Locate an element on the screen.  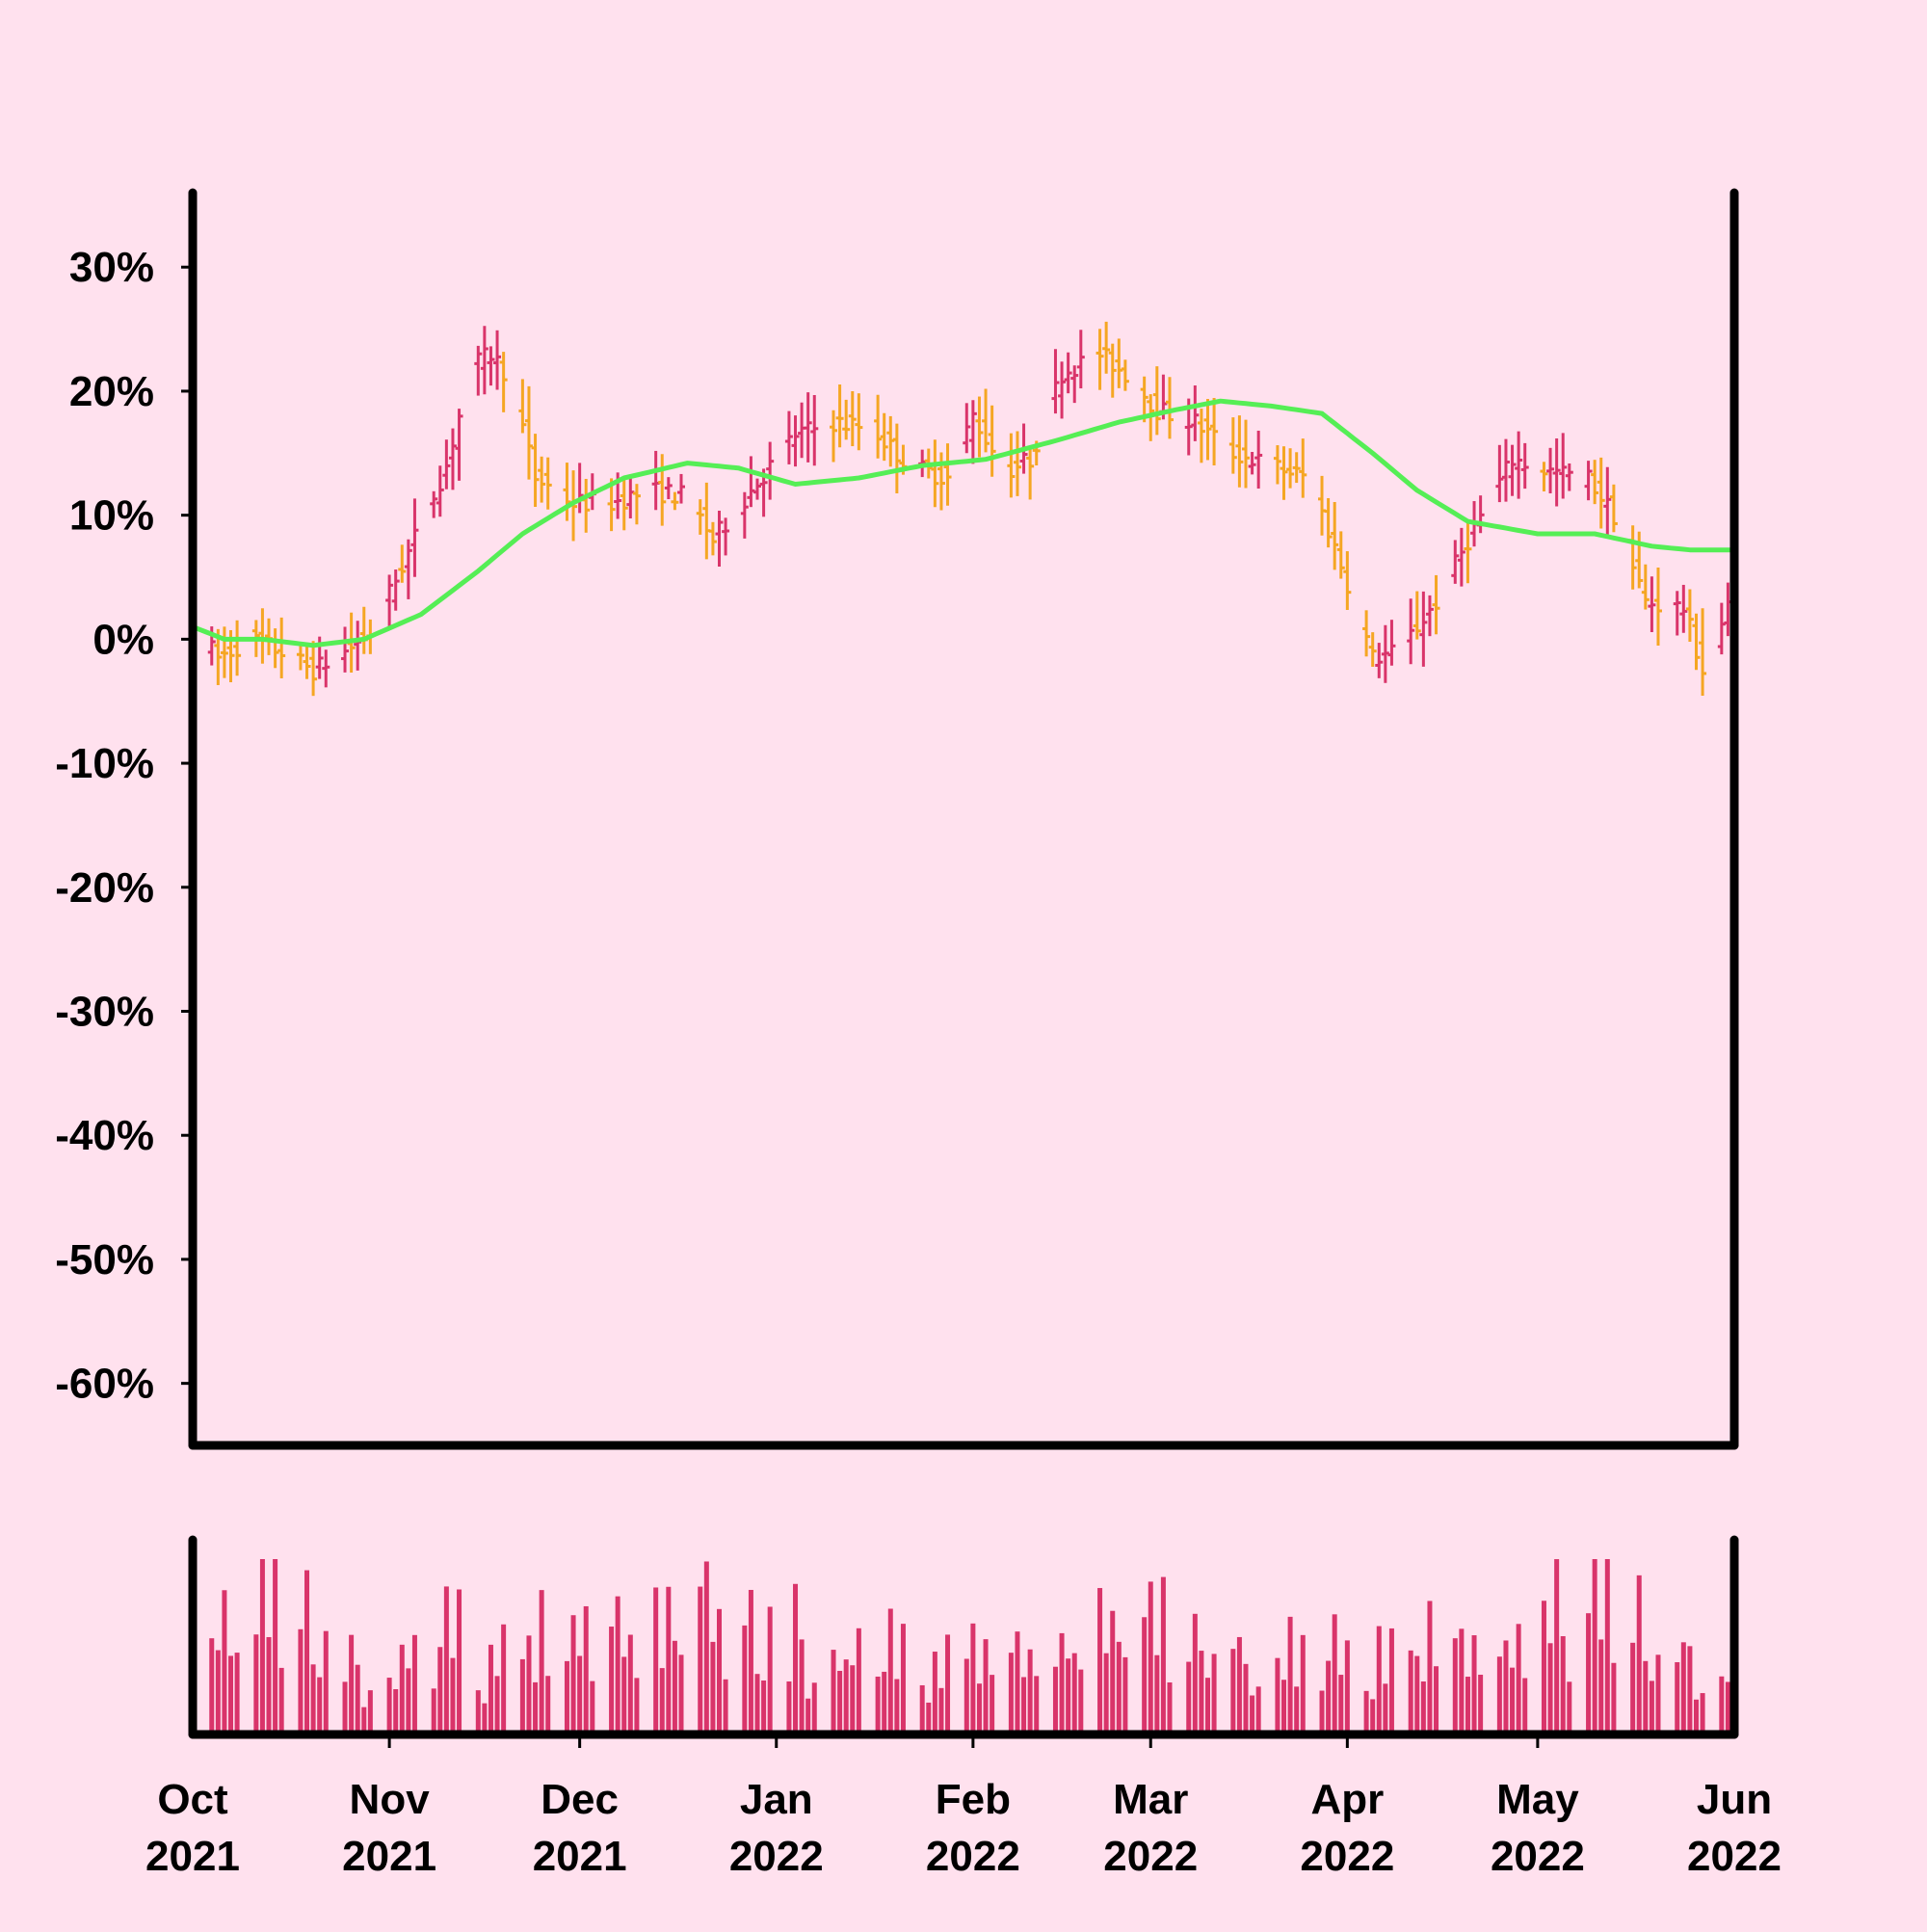
x-tick-label-month: Jan is located at coordinates (776, 1799).